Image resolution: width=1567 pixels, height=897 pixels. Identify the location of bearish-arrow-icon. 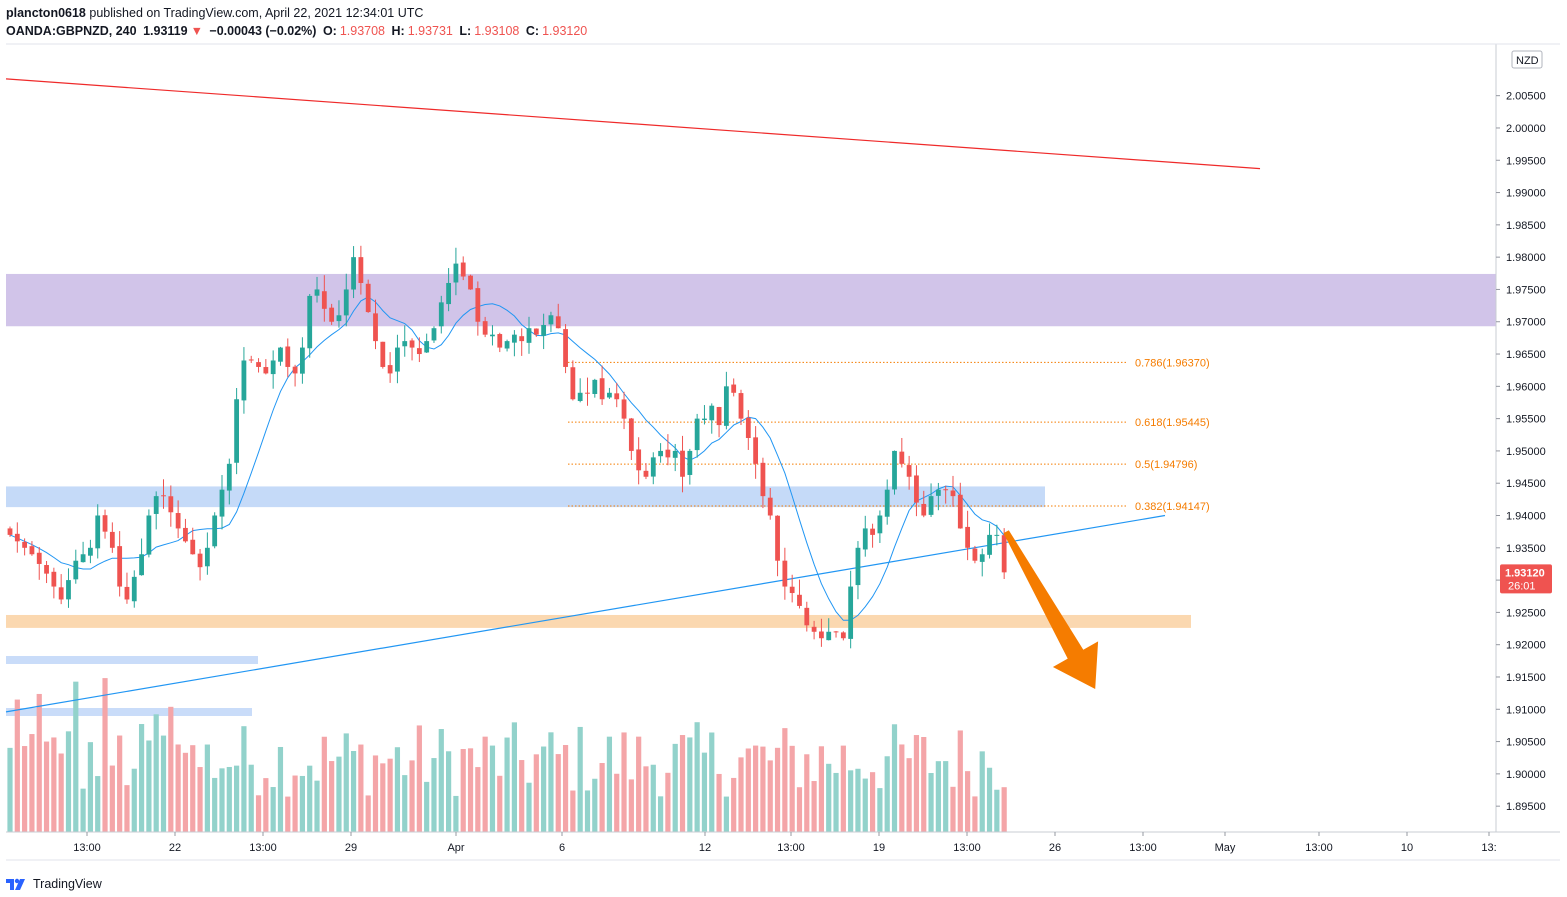
(1051, 609).